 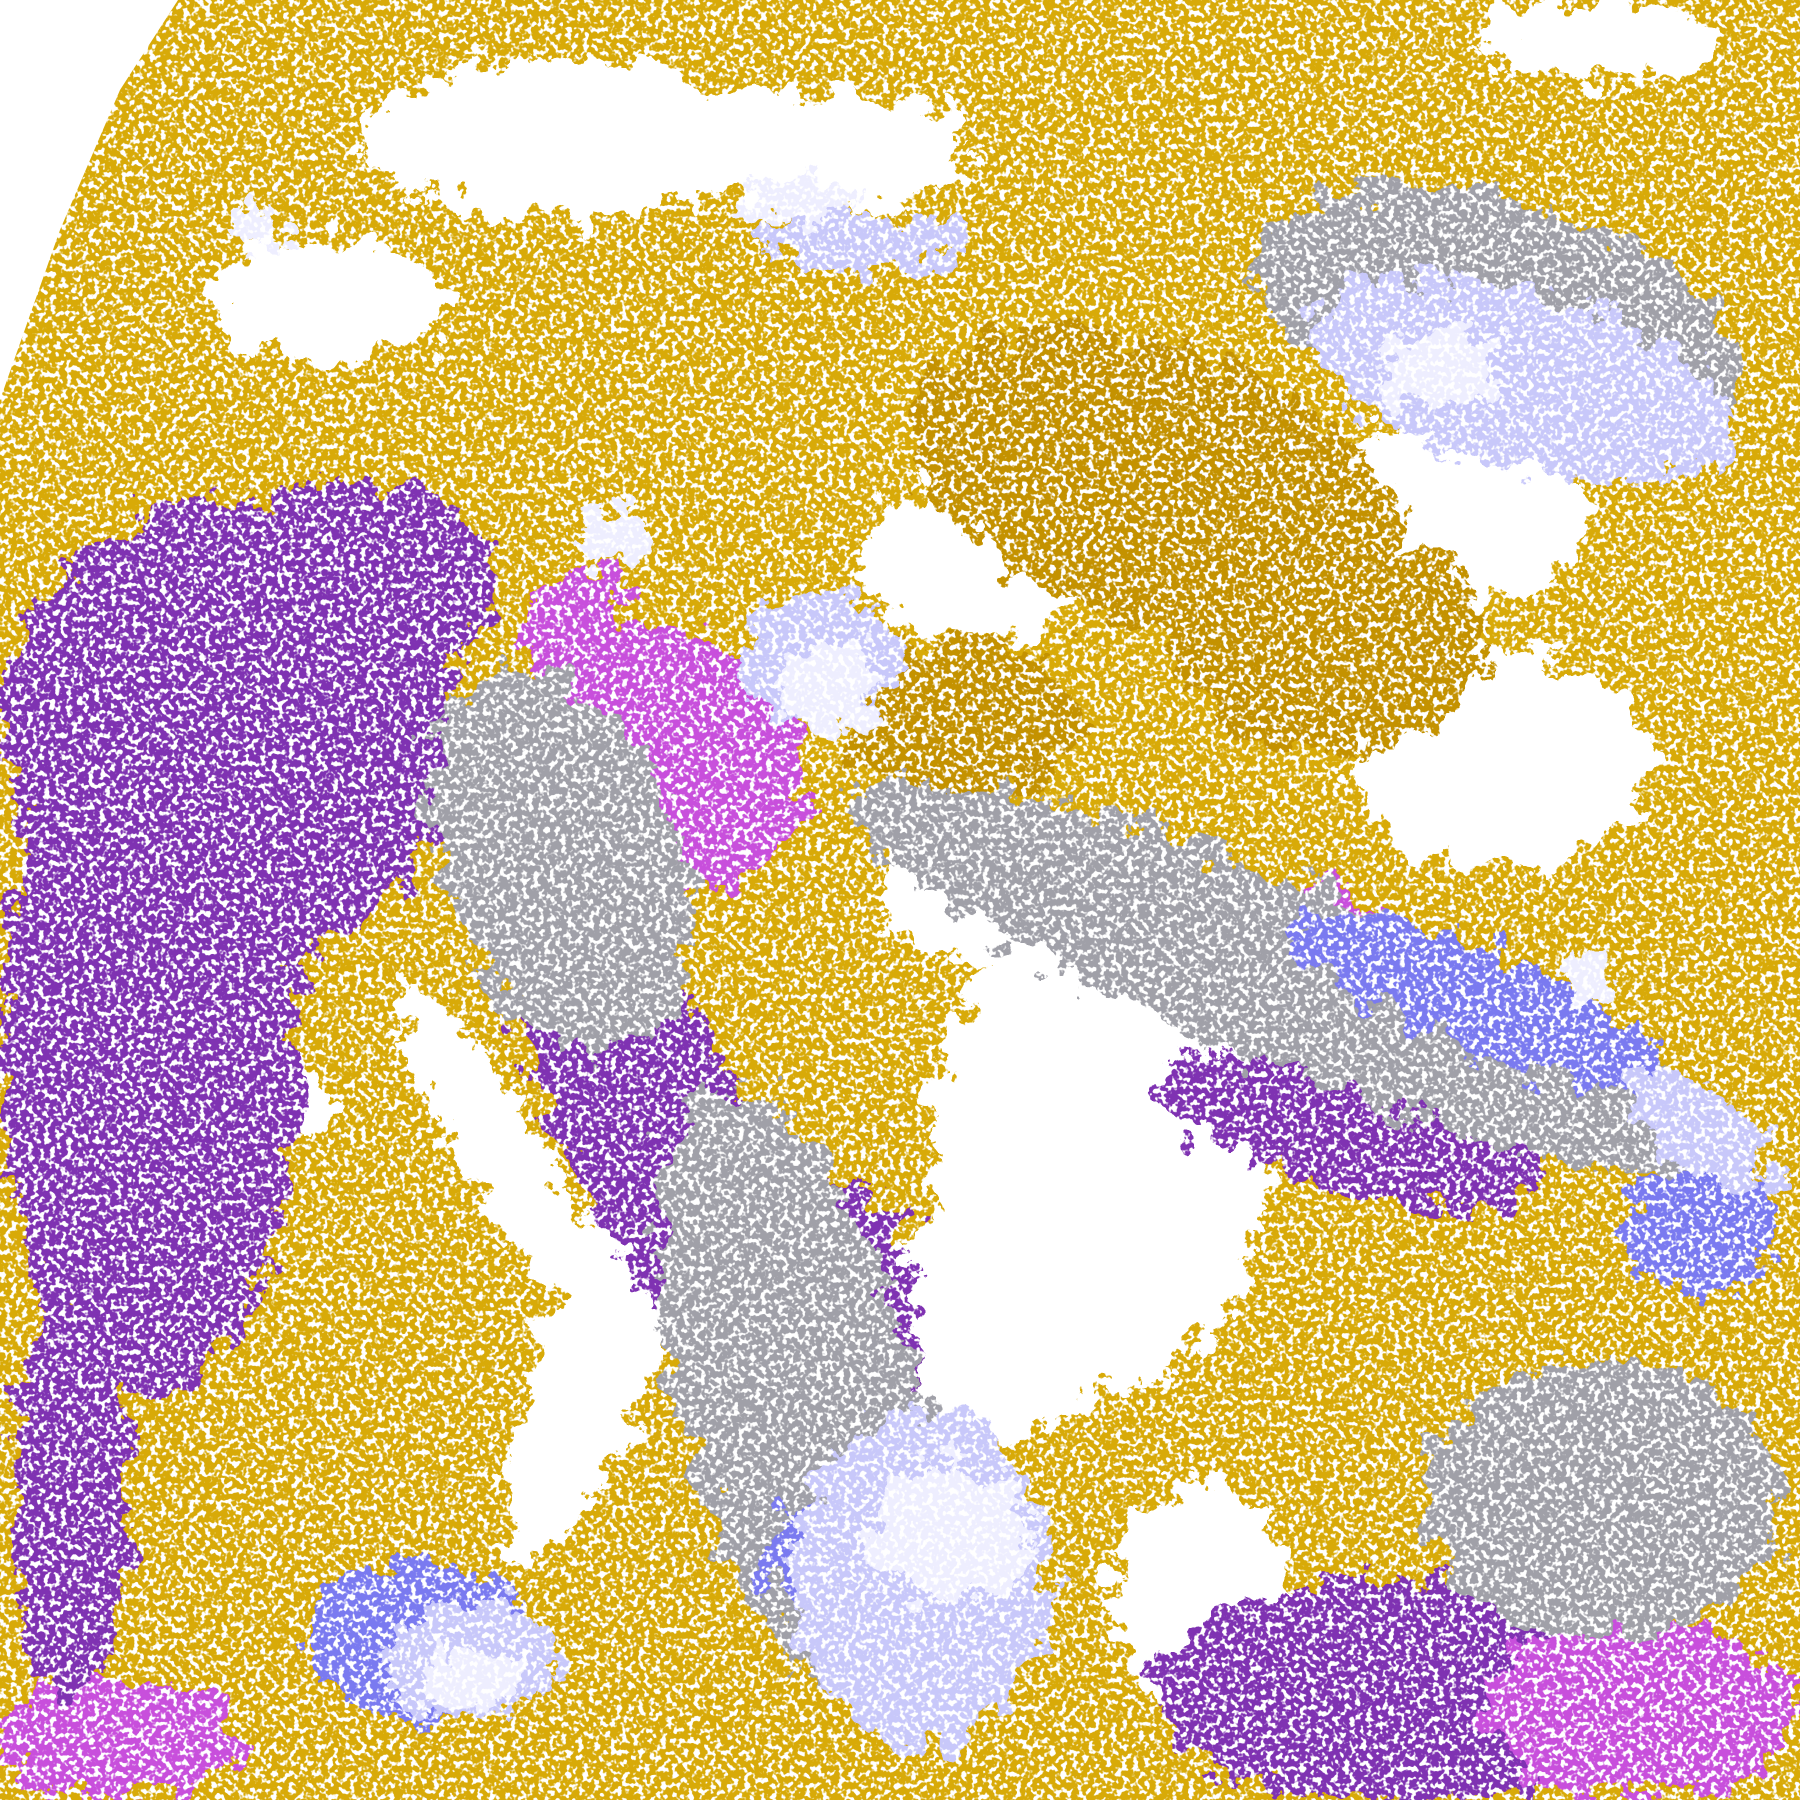 What do you see at coordinates (89, 200) in the screenshot?
I see `off-disk-corner` at bounding box center [89, 200].